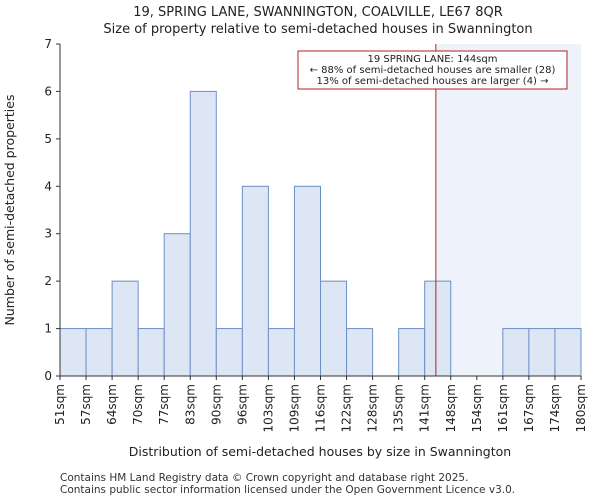  I want to click on x-tick-label-180sqm: 180sqm, so click(581, 408).